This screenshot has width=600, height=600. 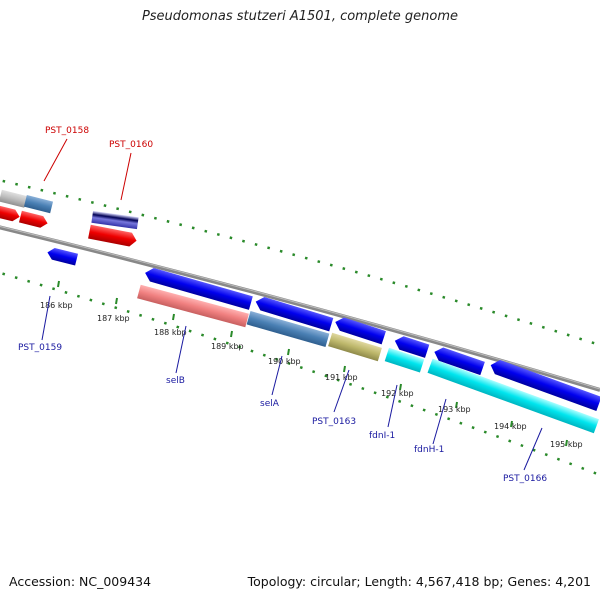 I want to click on gene-grey-top, so click(x=14, y=198).